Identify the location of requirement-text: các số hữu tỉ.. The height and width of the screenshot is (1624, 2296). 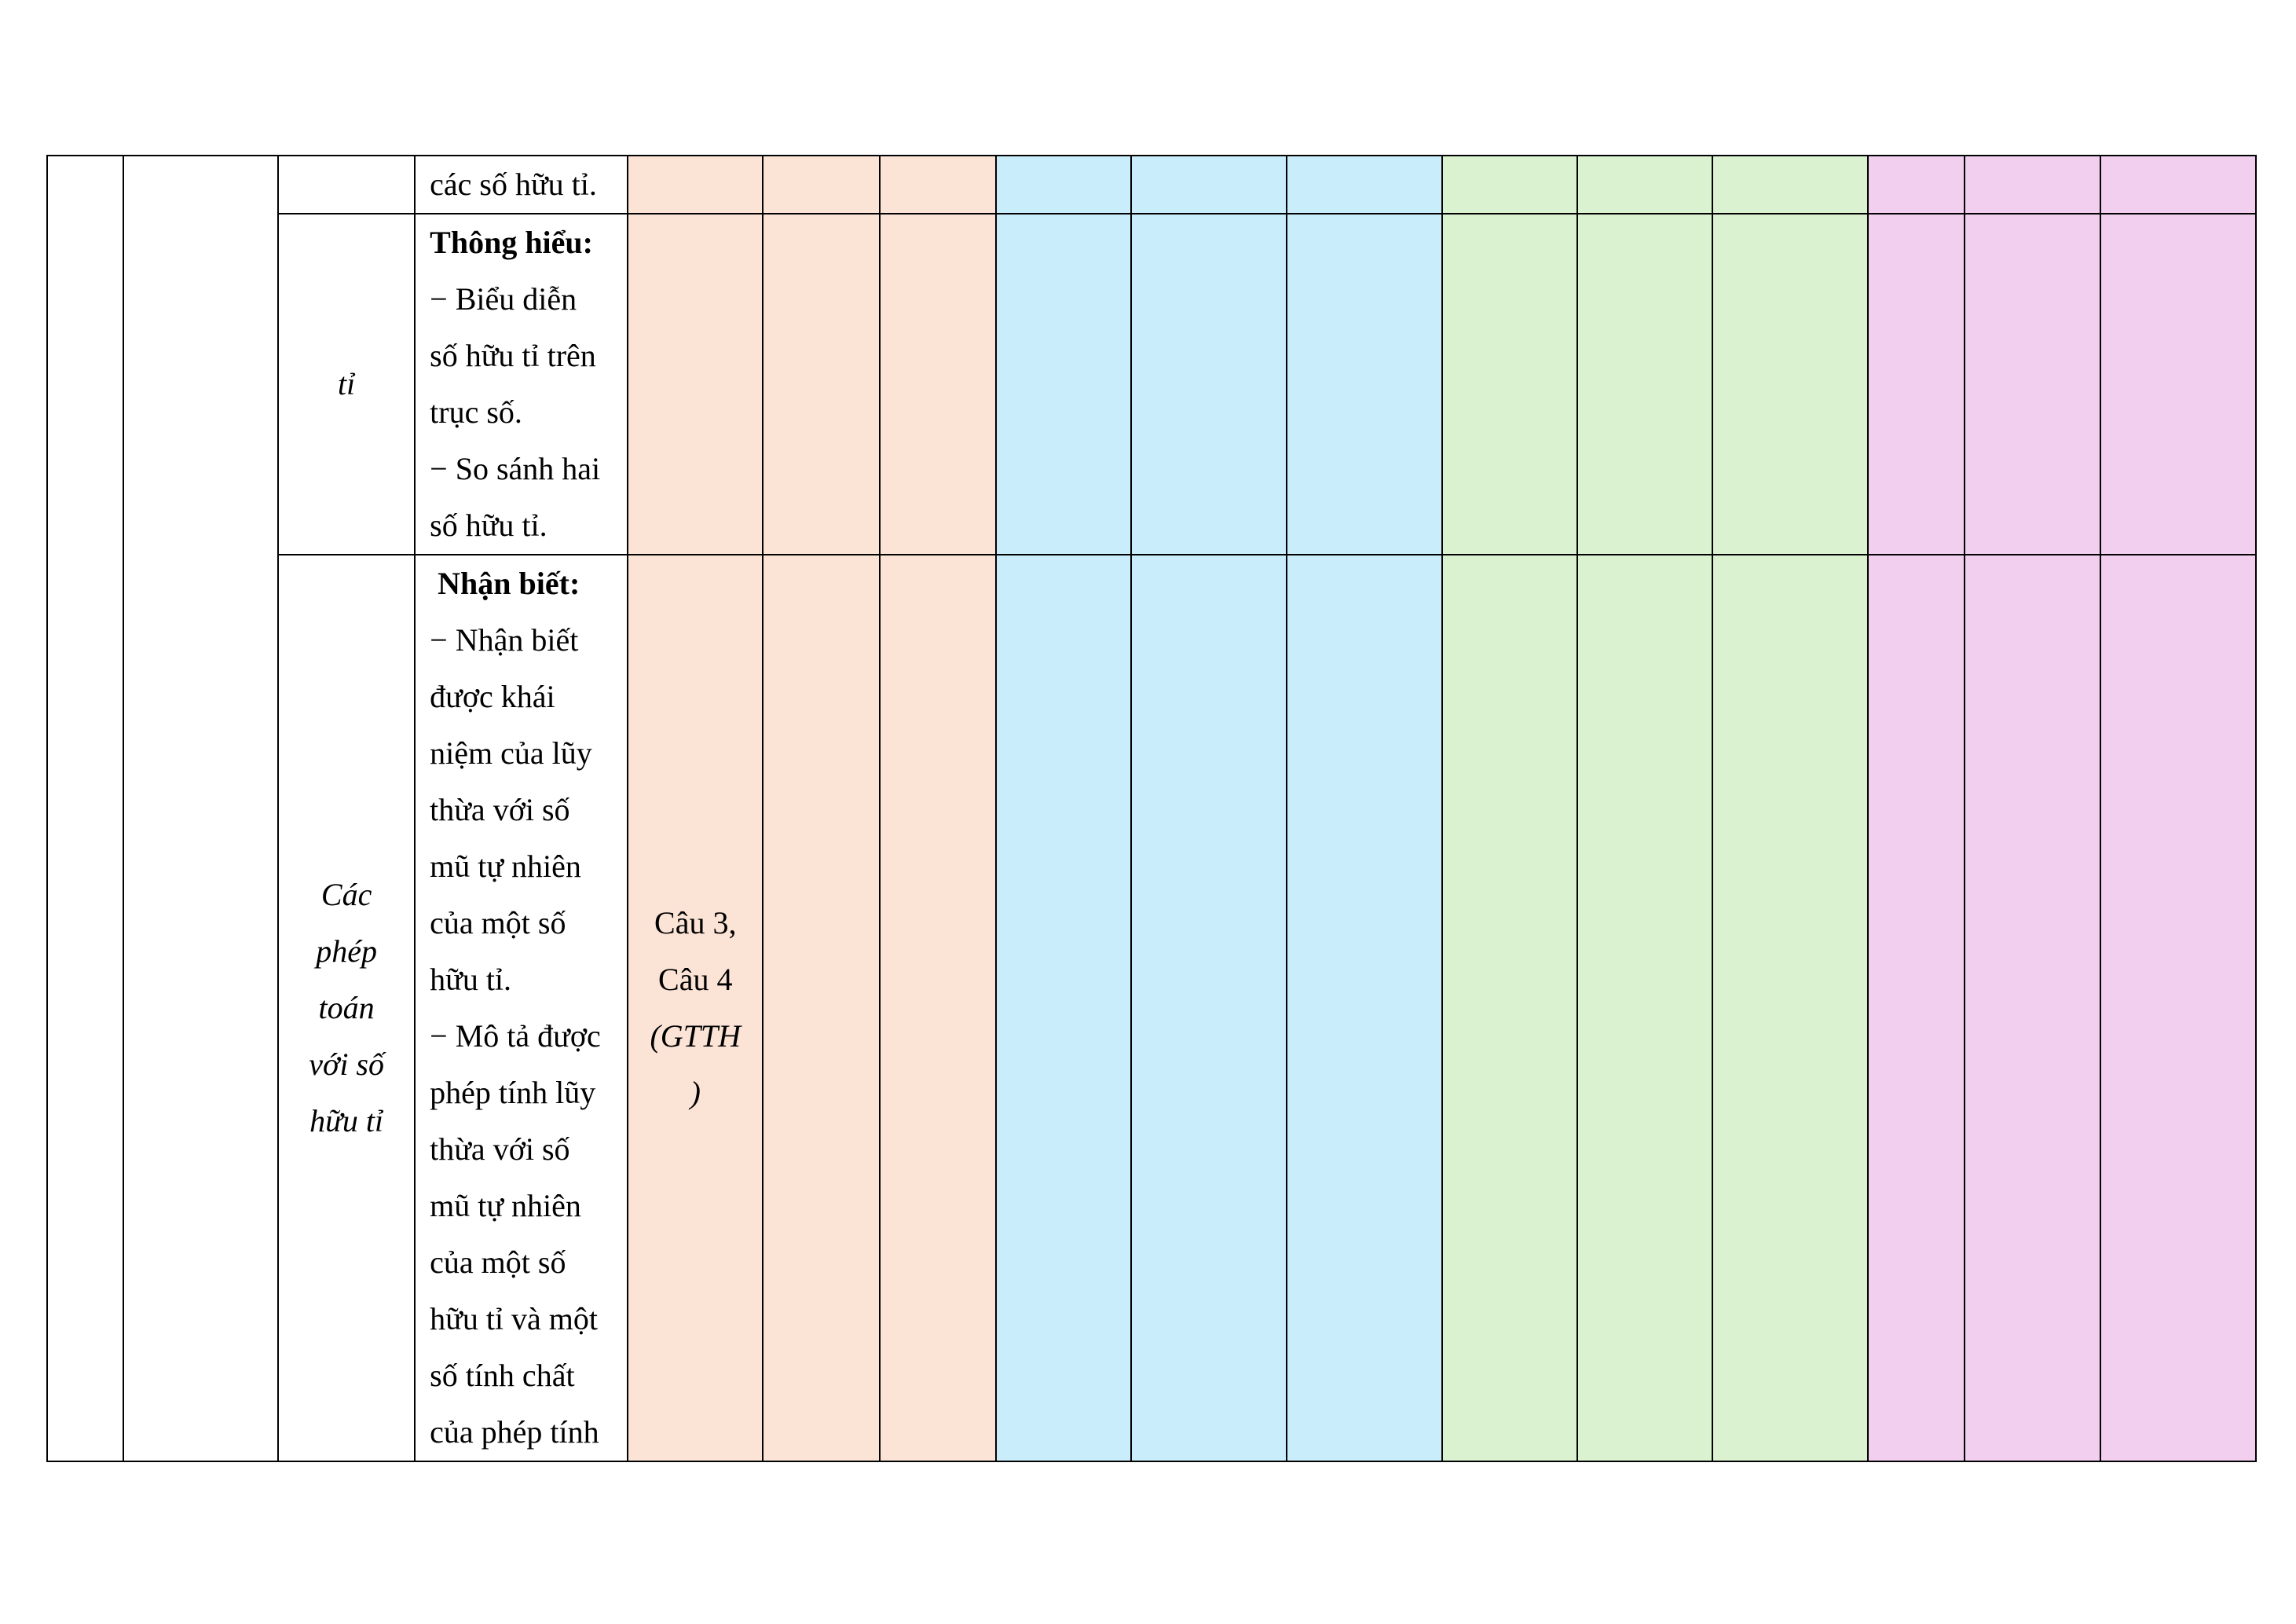
(513, 185).